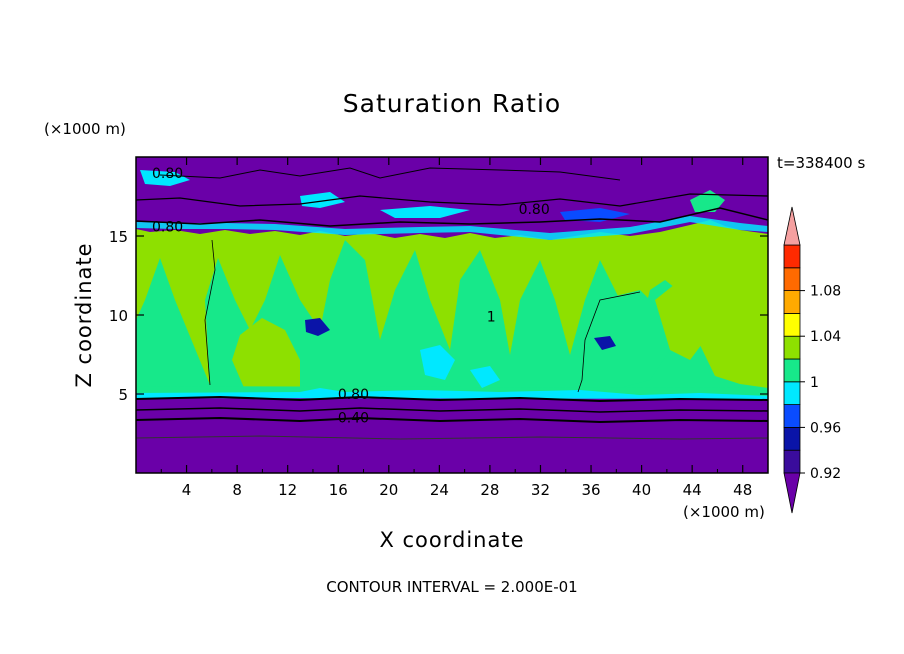 The image size is (904, 654). I want to click on y-tick-label: 15, so click(118, 237).